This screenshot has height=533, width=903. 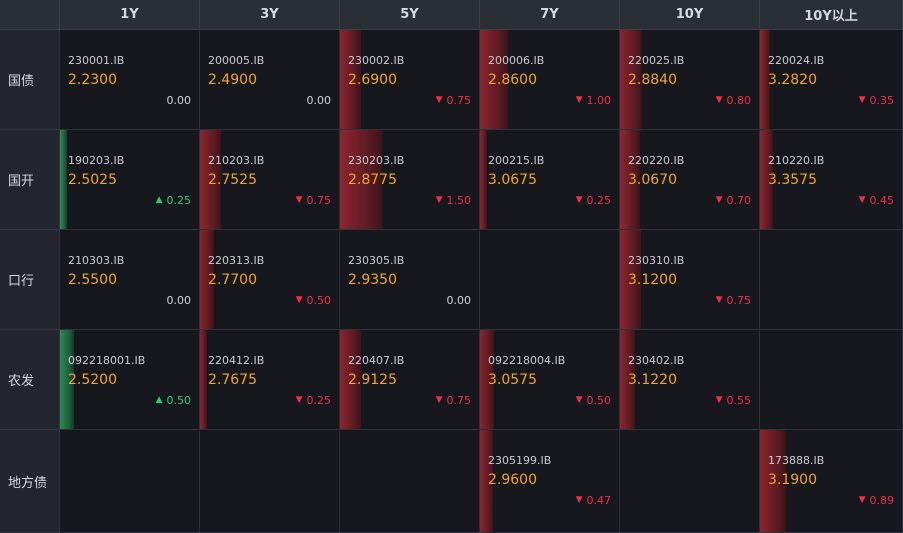 I want to click on yield-change: ▼ 1.00, so click(x=593, y=100).